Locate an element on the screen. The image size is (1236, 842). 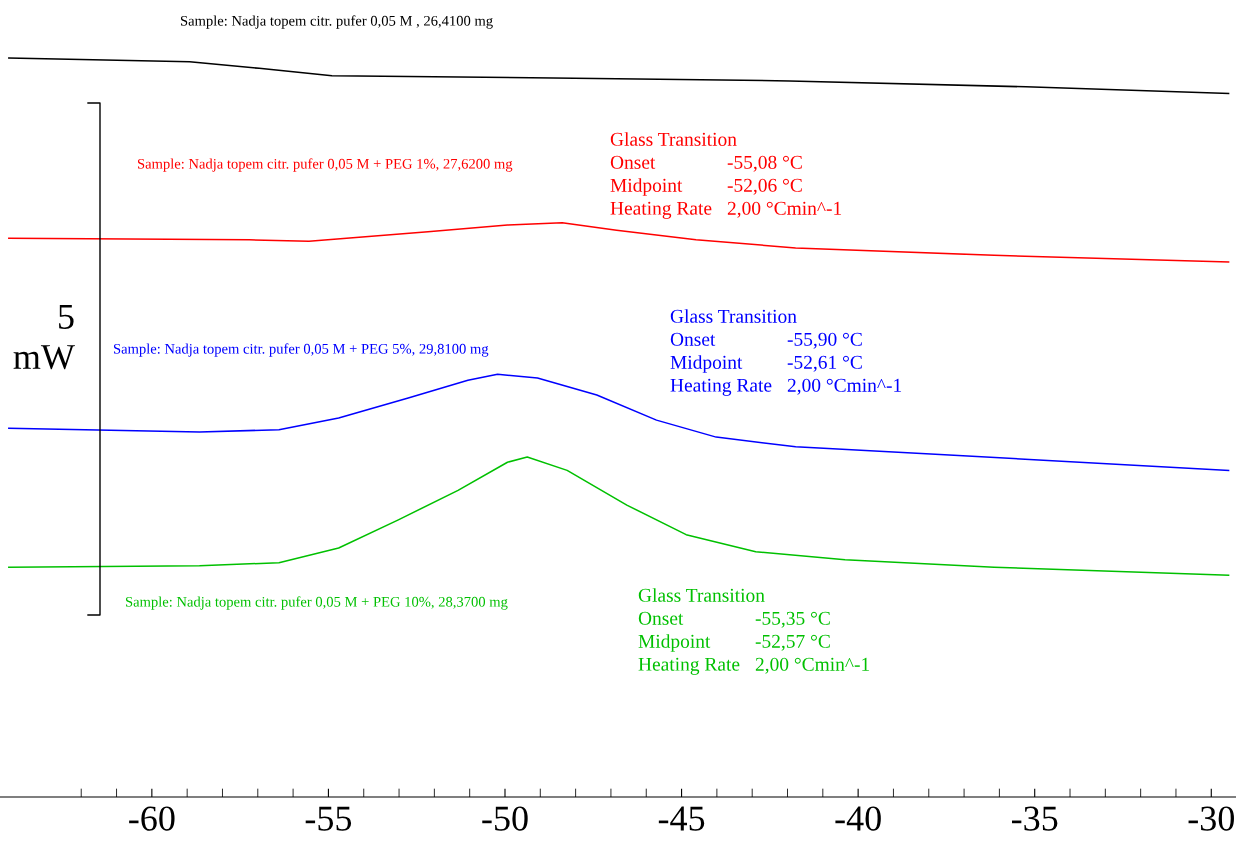
x-tick-label: -60 is located at coordinates (152, 818).